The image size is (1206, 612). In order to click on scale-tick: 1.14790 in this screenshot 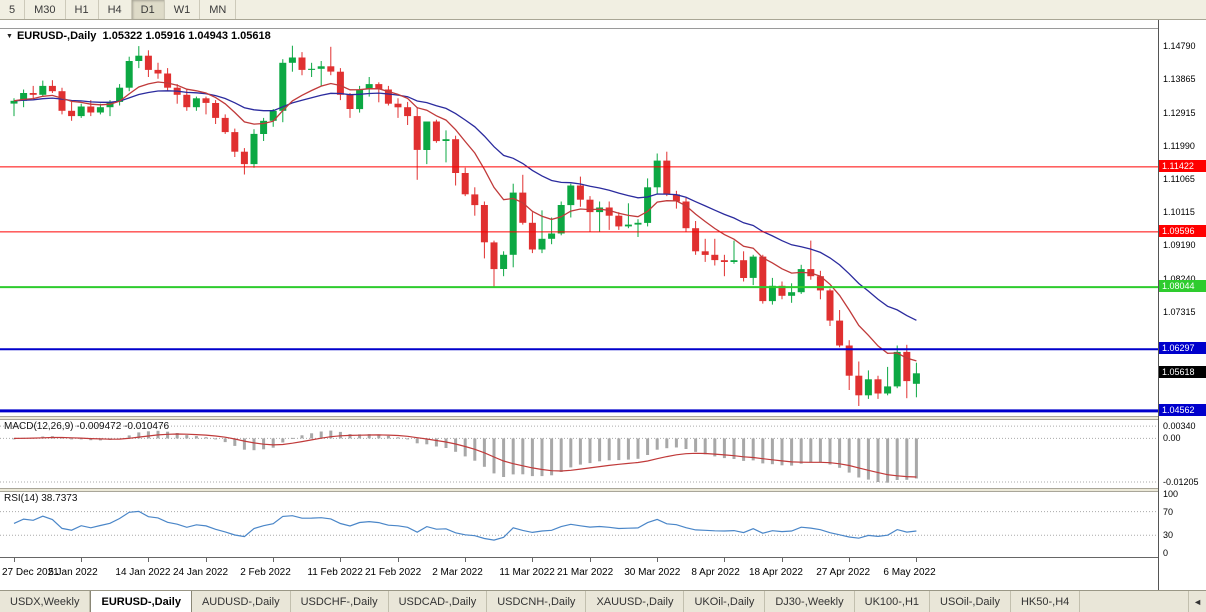, I will do `click(1179, 46)`.